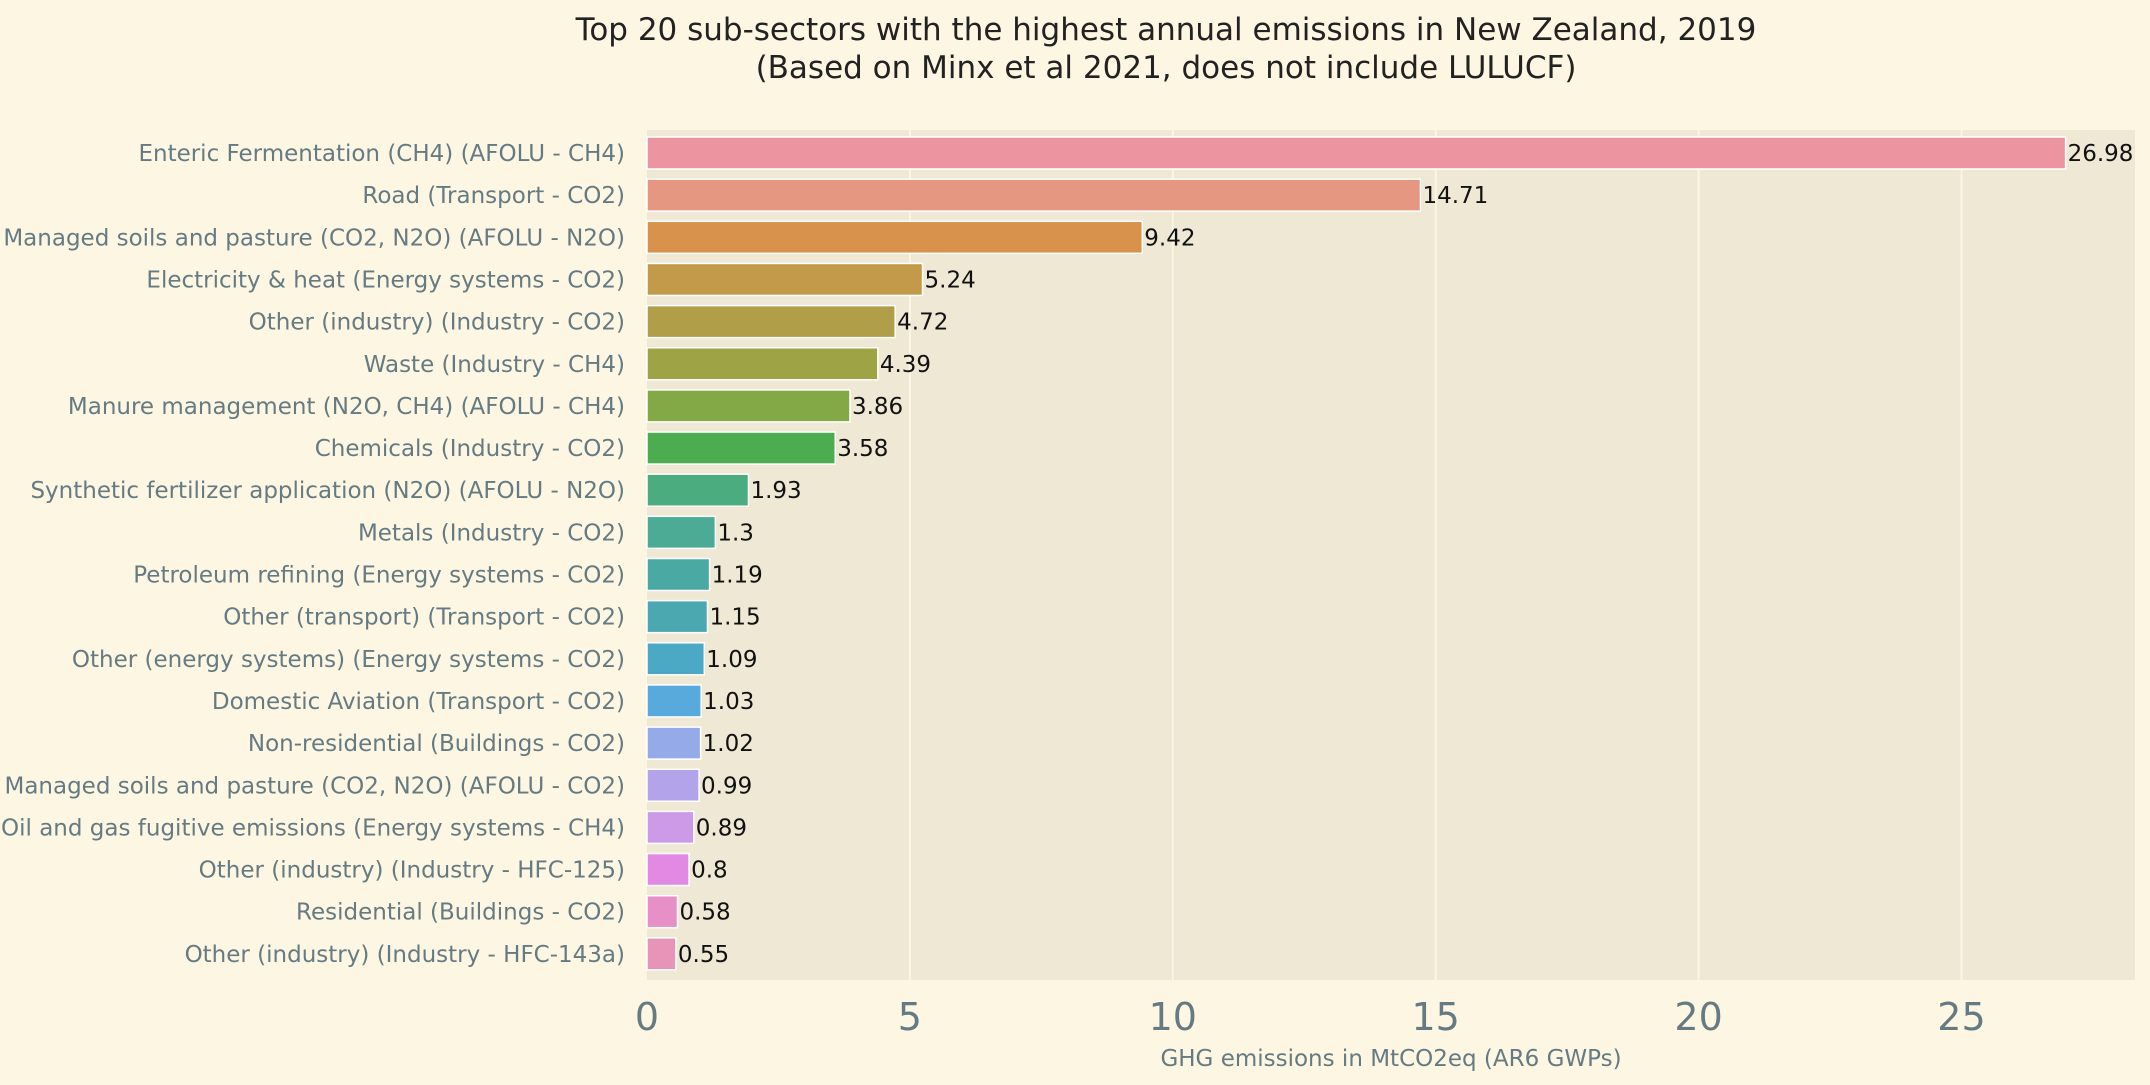  What do you see at coordinates (734, 618) in the screenshot?
I see `bar-value-label: 1.15` at bounding box center [734, 618].